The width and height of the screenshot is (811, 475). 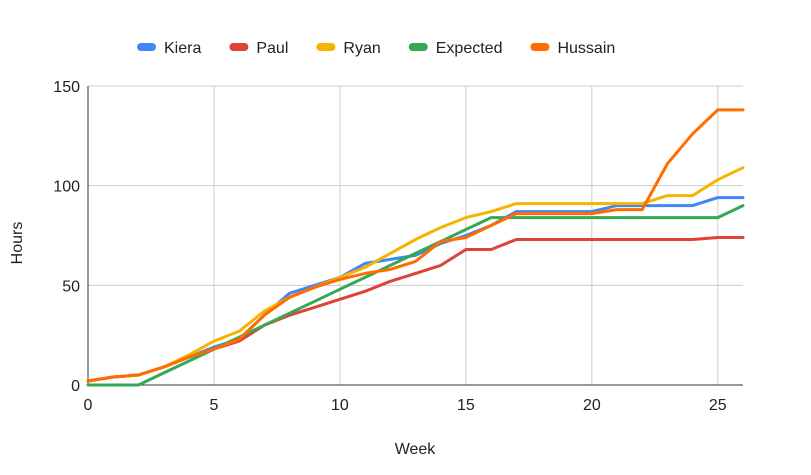 What do you see at coordinates (66, 87) in the screenshot?
I see `y-tick-label: 150` at bounding box center [66, 87].